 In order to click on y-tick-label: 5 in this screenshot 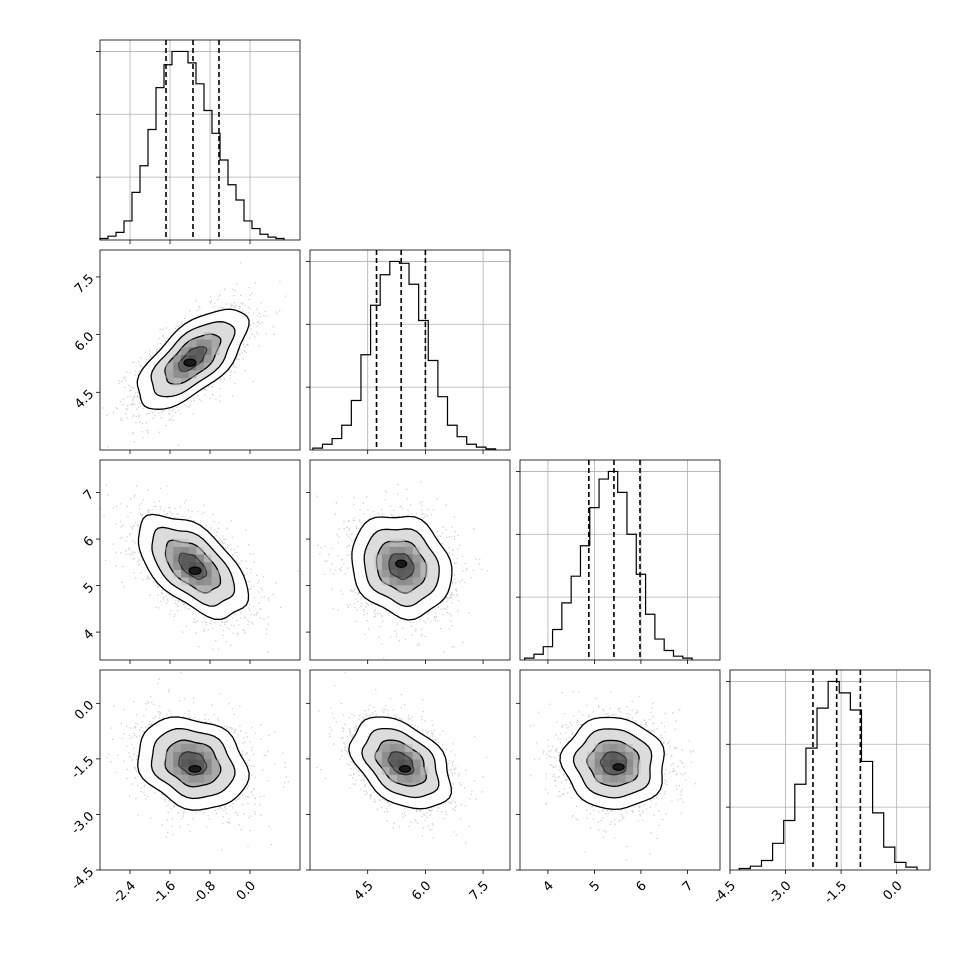, I will do `click(89, 588)`.